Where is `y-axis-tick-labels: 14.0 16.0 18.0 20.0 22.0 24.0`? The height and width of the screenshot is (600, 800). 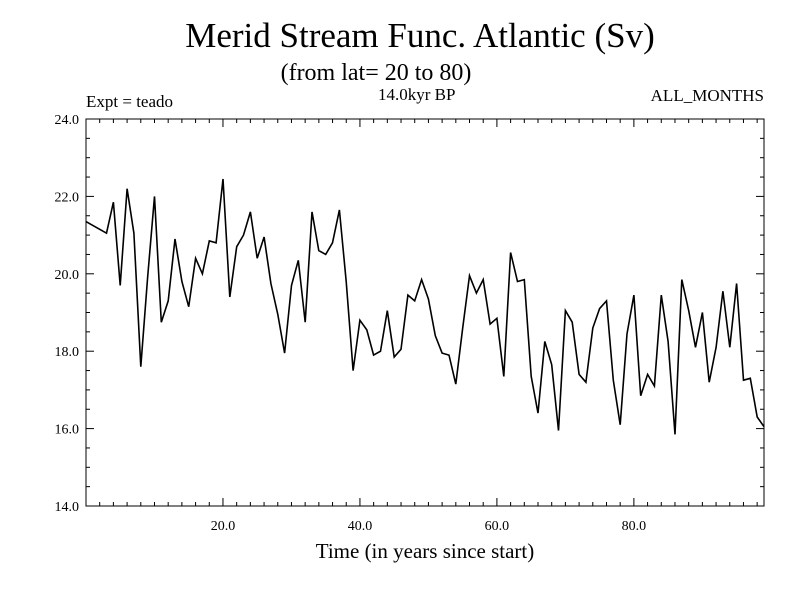 y-axis-tick-labels: 14.0 16.0 18.0 20.0 22.0 24.0 is located at coordinates (67, 314).